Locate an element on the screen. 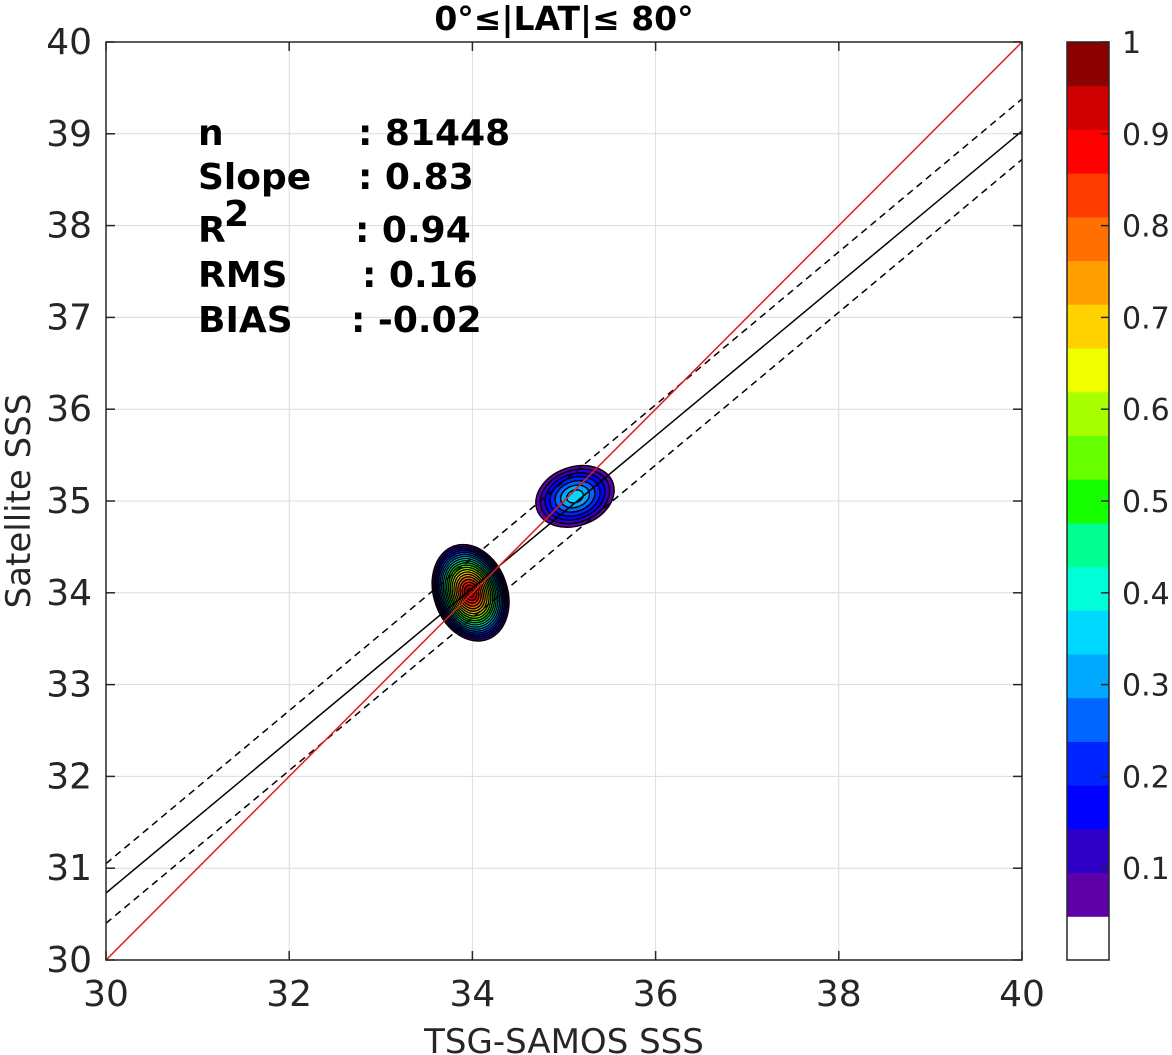 Image resolution: width=1172 pixels, height=1055 pixels. y-tick-label: 36 is located at coordinates (69, 409).